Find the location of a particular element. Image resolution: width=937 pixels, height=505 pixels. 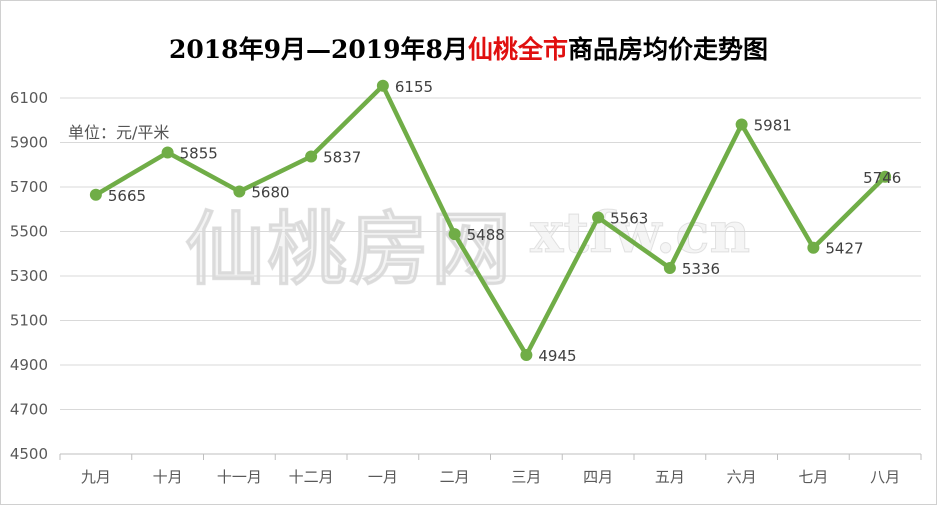

y-tick-label: 5300 is located at coordinates (29, 276).